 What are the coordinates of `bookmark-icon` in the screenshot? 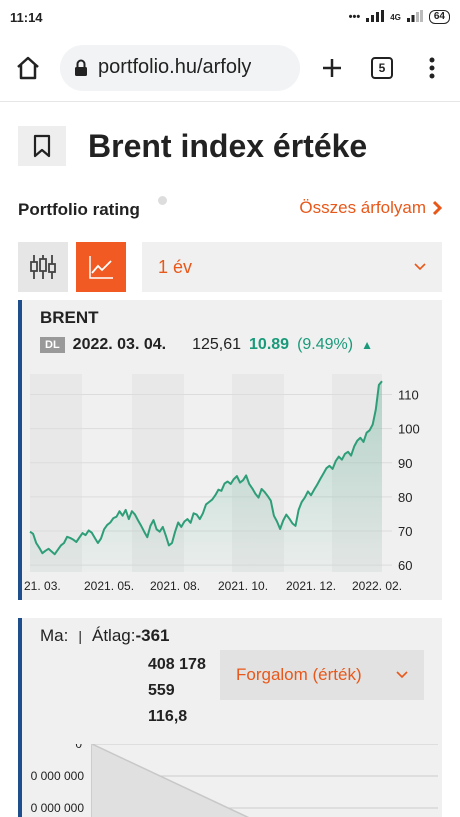 It's located at (42, 146).